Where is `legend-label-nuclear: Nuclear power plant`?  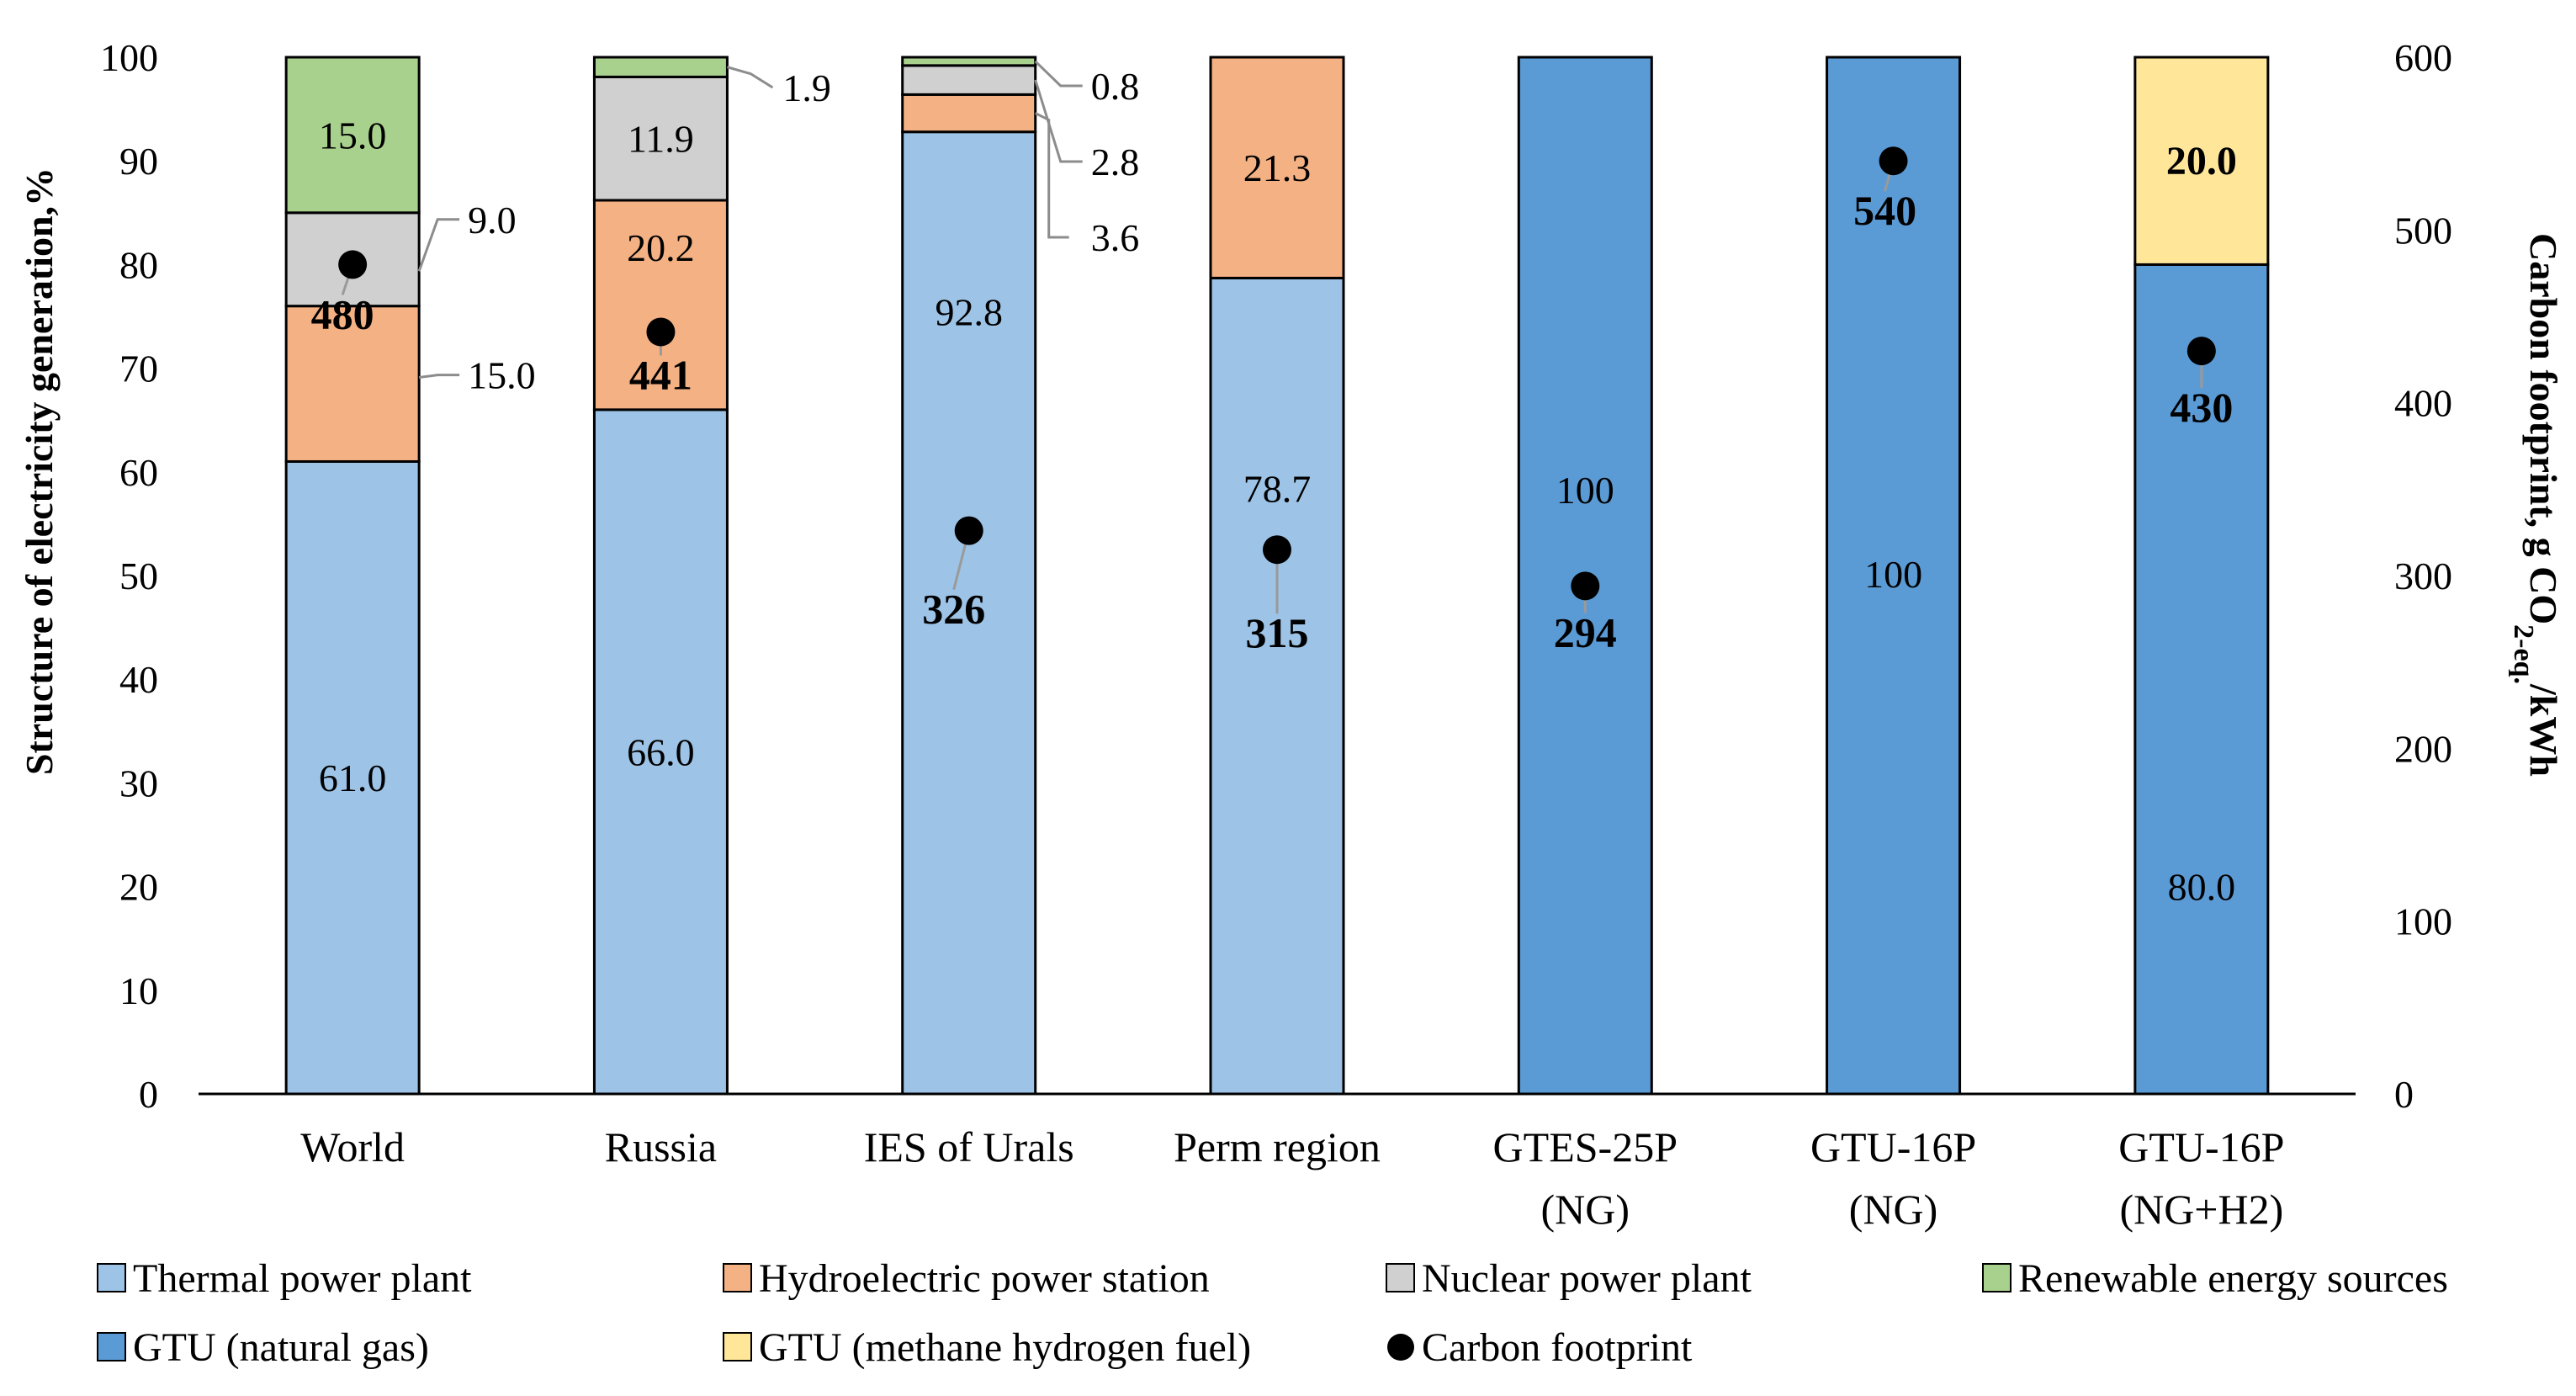
legend-label-nuclear: Nuclear power plant is located at coordinates (1587, 1278).